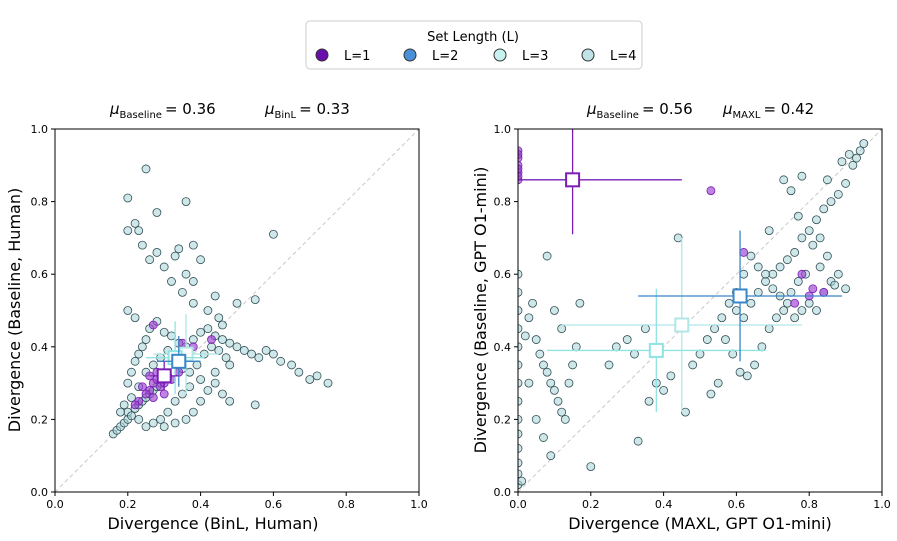 This screenshot has height=541, width=897. What do you see at coordinates (608, 56) in the screenshot?
I see `legend-item-l4: L=4` at bounding box center [608, 56].